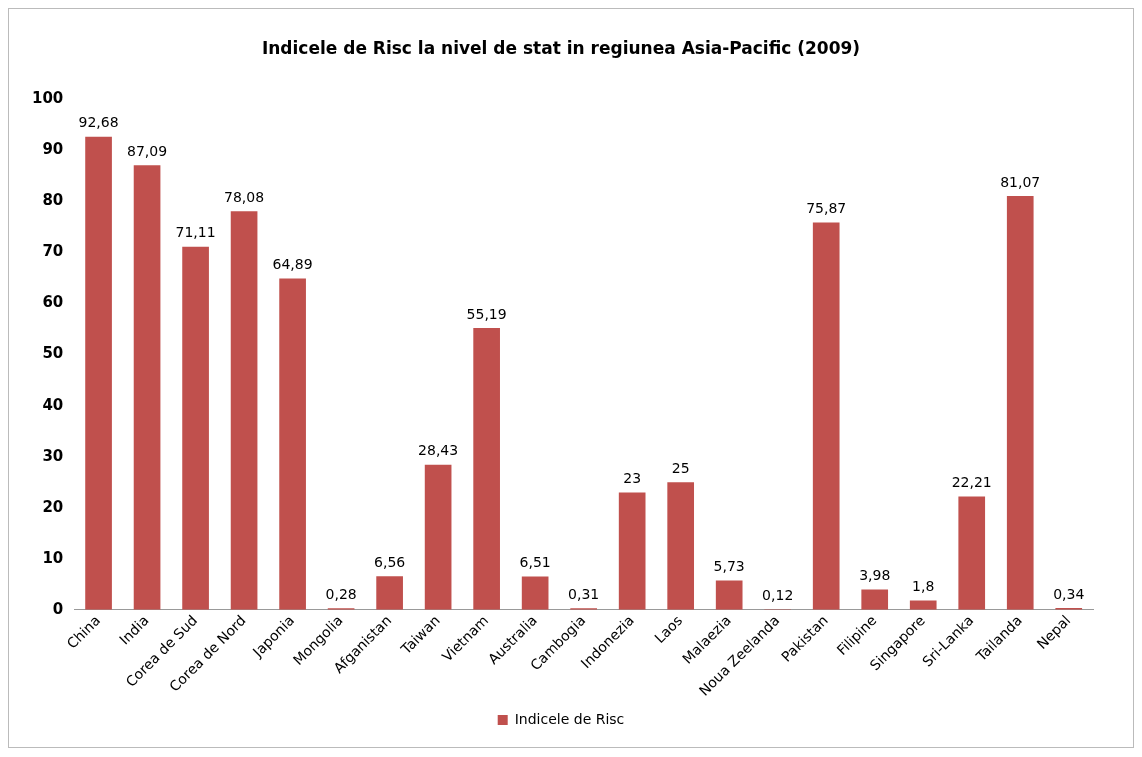  Describe the element at coordinates (561, 47) in the screenshot. I see `chart-title: Indicele de Risc la nivel de stat in regiunea Asia-Pacific (2009)` at that location.